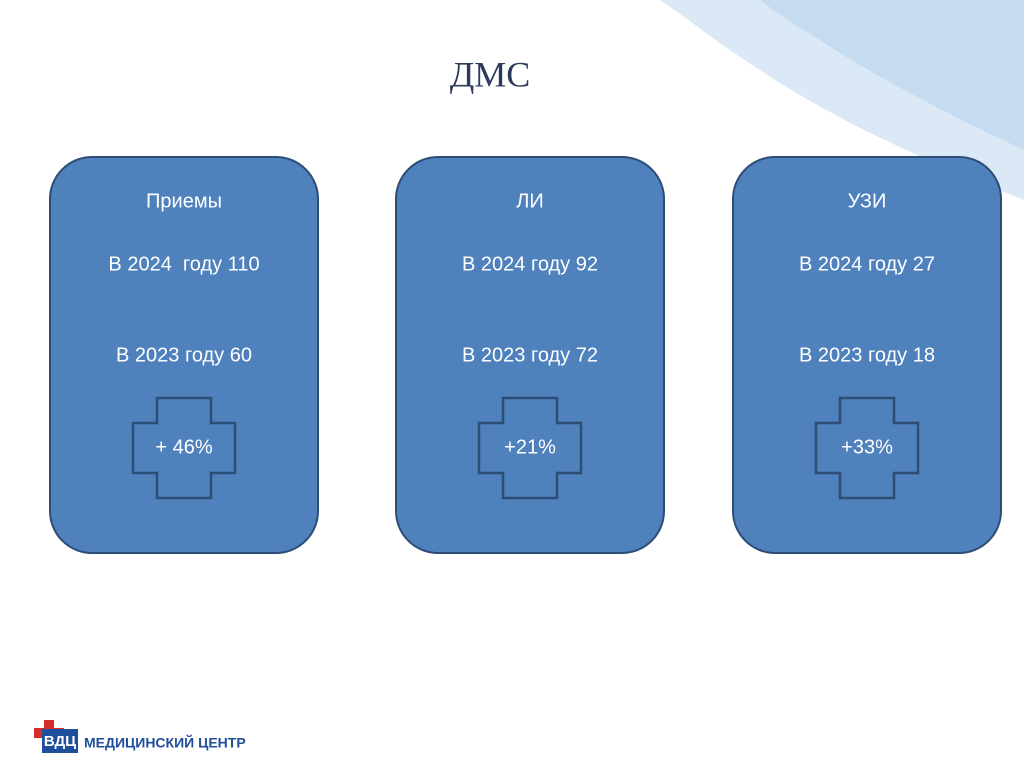 The height and width of the screenshot is (767, 1024). Describe the element at coordinates (165, 742) in the screenshot. I see `logo-text: МЕДИЦИНСКИЙ ЦЕНТР` at that location.